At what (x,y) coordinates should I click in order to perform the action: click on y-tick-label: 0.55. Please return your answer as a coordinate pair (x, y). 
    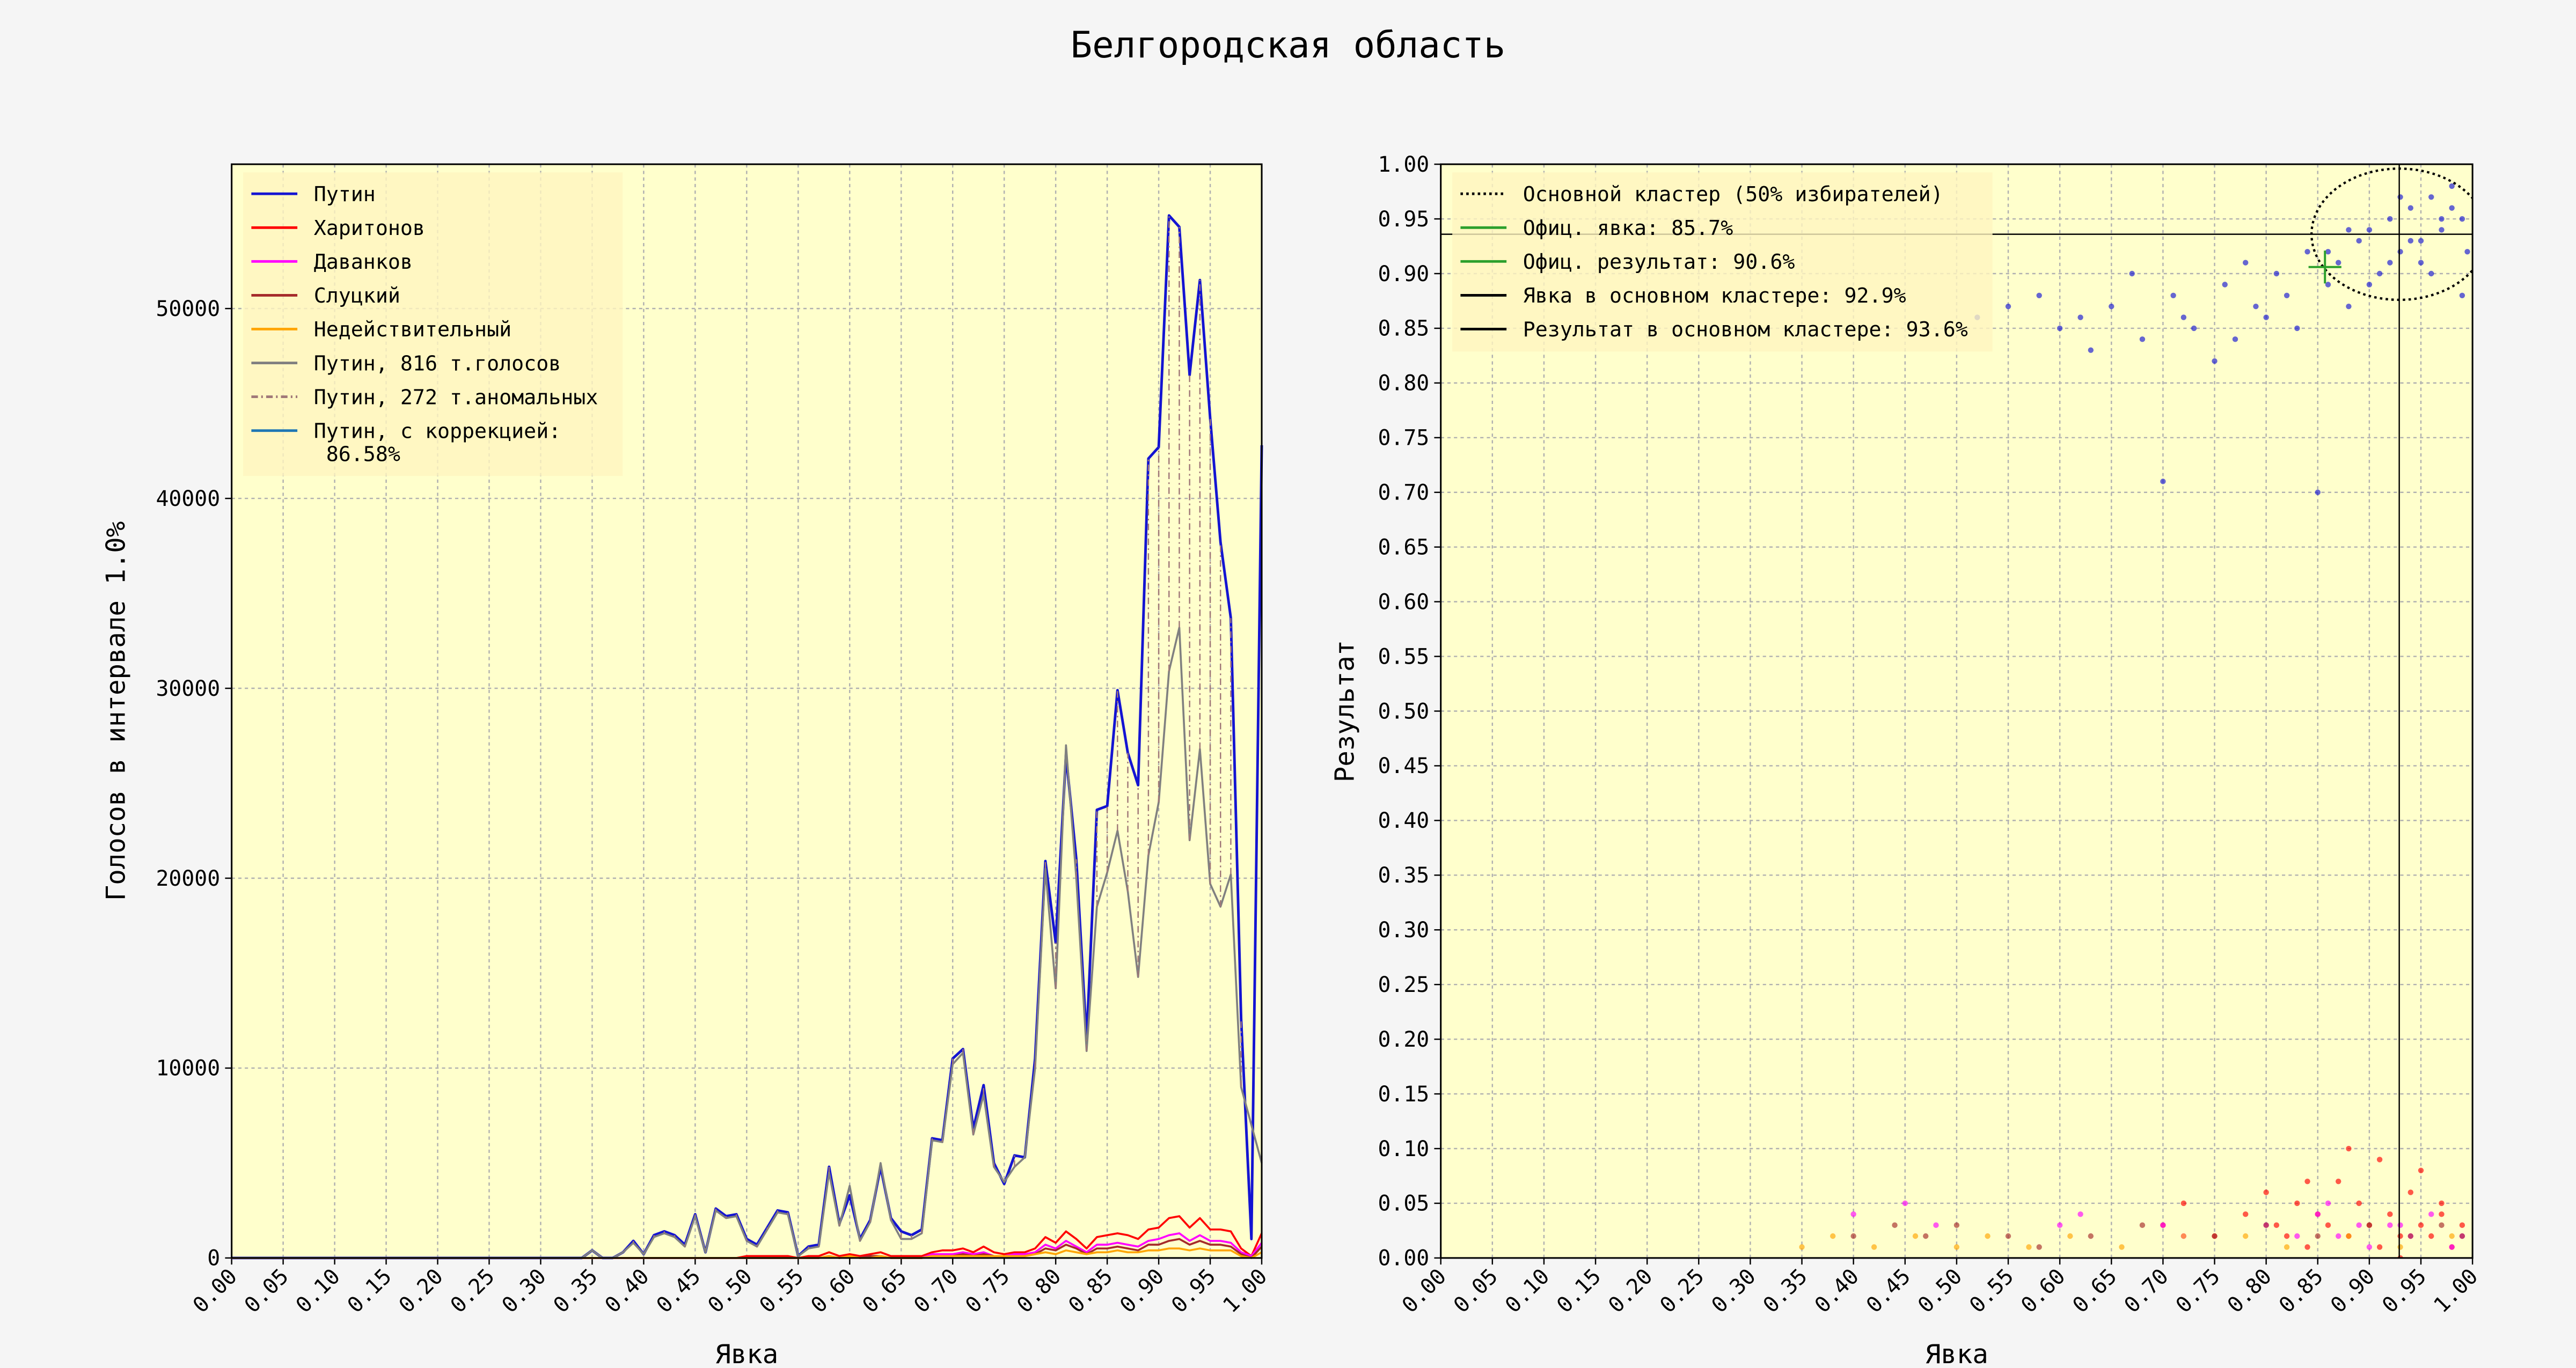
    Looking at the image, I should click on (1403, 656).